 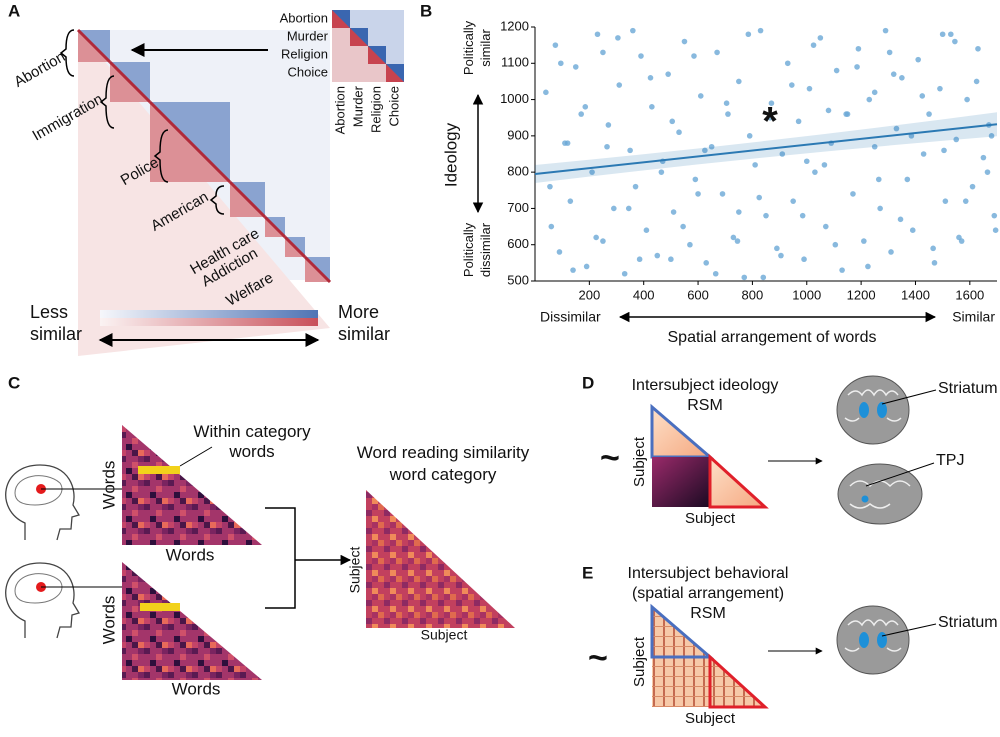 I want to click on label-line: More, so click(x=358, y=312).